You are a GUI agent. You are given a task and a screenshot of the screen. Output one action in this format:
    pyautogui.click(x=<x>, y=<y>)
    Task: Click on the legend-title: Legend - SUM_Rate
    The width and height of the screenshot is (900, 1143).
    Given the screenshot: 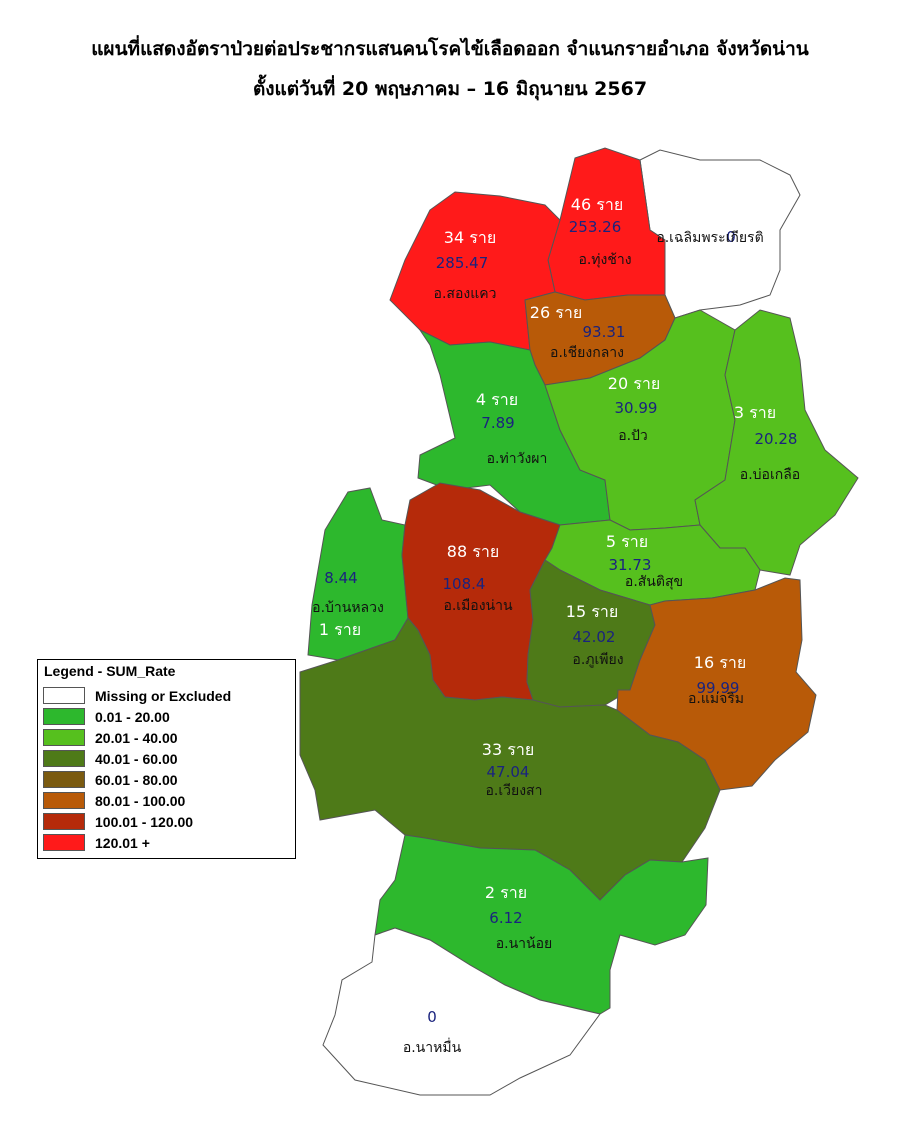 What is the action you would take?
    pyautogui.click(x=110, y=671)
    